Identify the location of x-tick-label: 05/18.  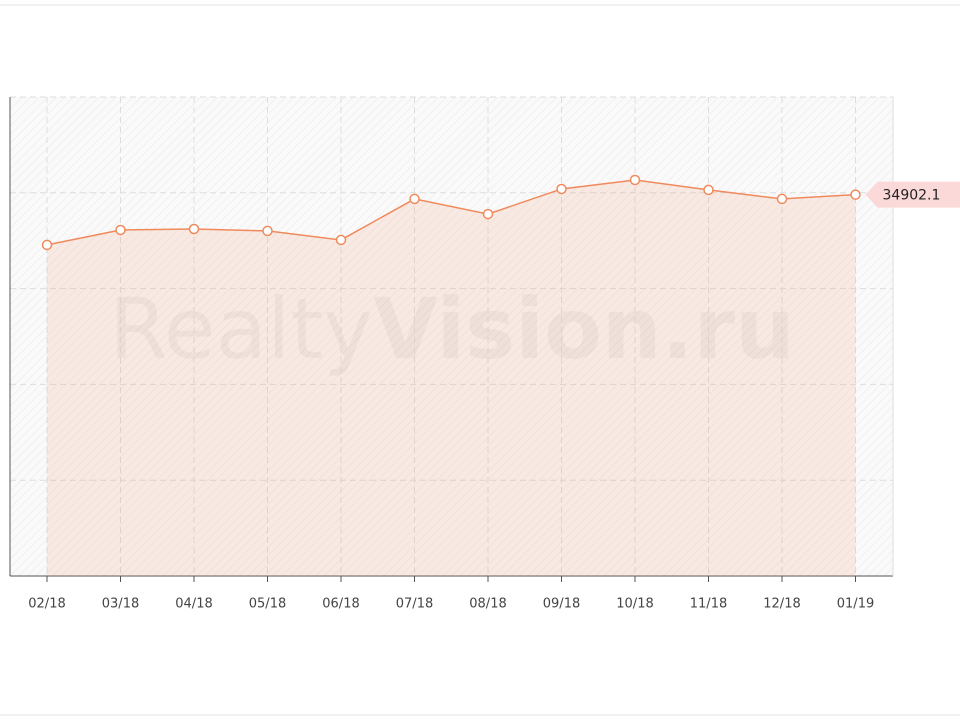
(267, 604).